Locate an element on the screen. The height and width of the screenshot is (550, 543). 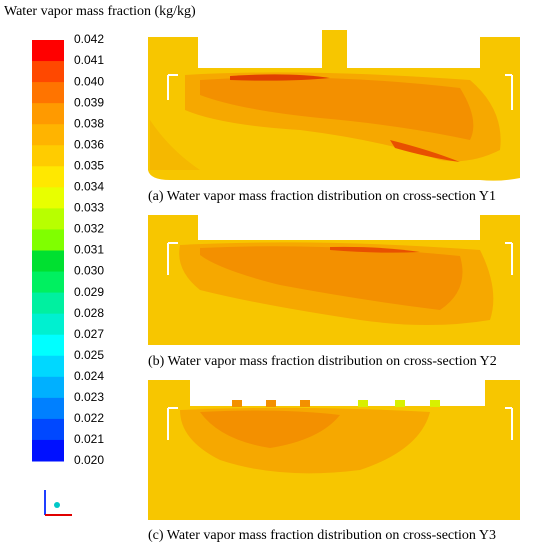
colorbar-label: 0.039 is located at coordinates (89, 102).